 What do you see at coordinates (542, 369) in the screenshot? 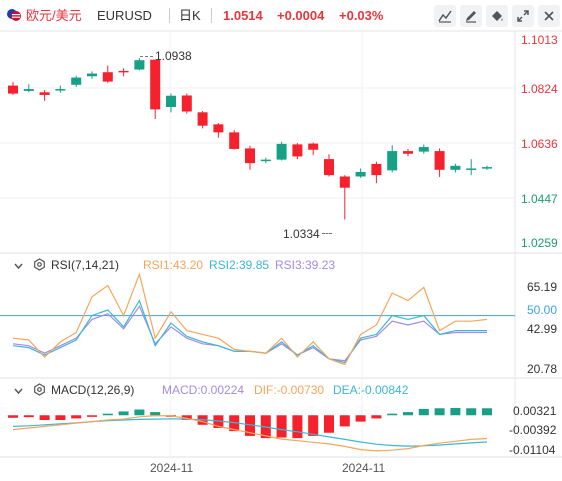
I see `rsi-axis-label: 20.78` at bounding box center [542, 369].